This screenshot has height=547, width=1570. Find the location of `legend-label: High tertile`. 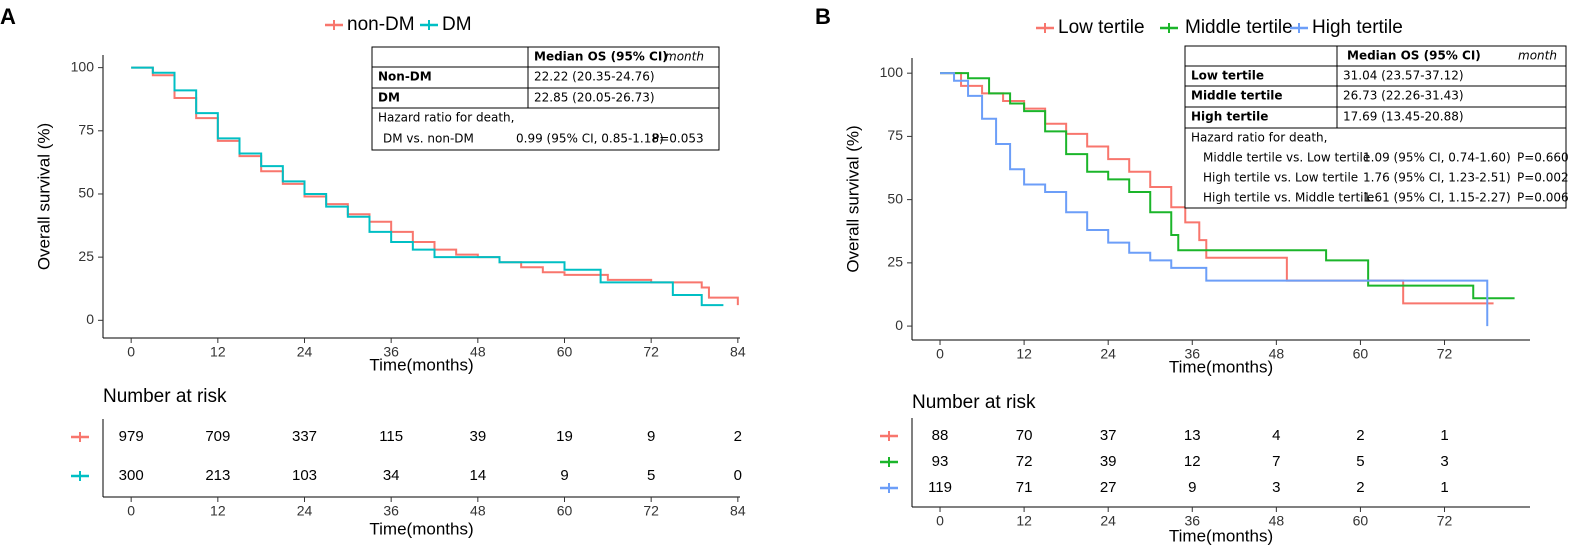

legend-label: High tertile is located at coordinates (1357, 27).